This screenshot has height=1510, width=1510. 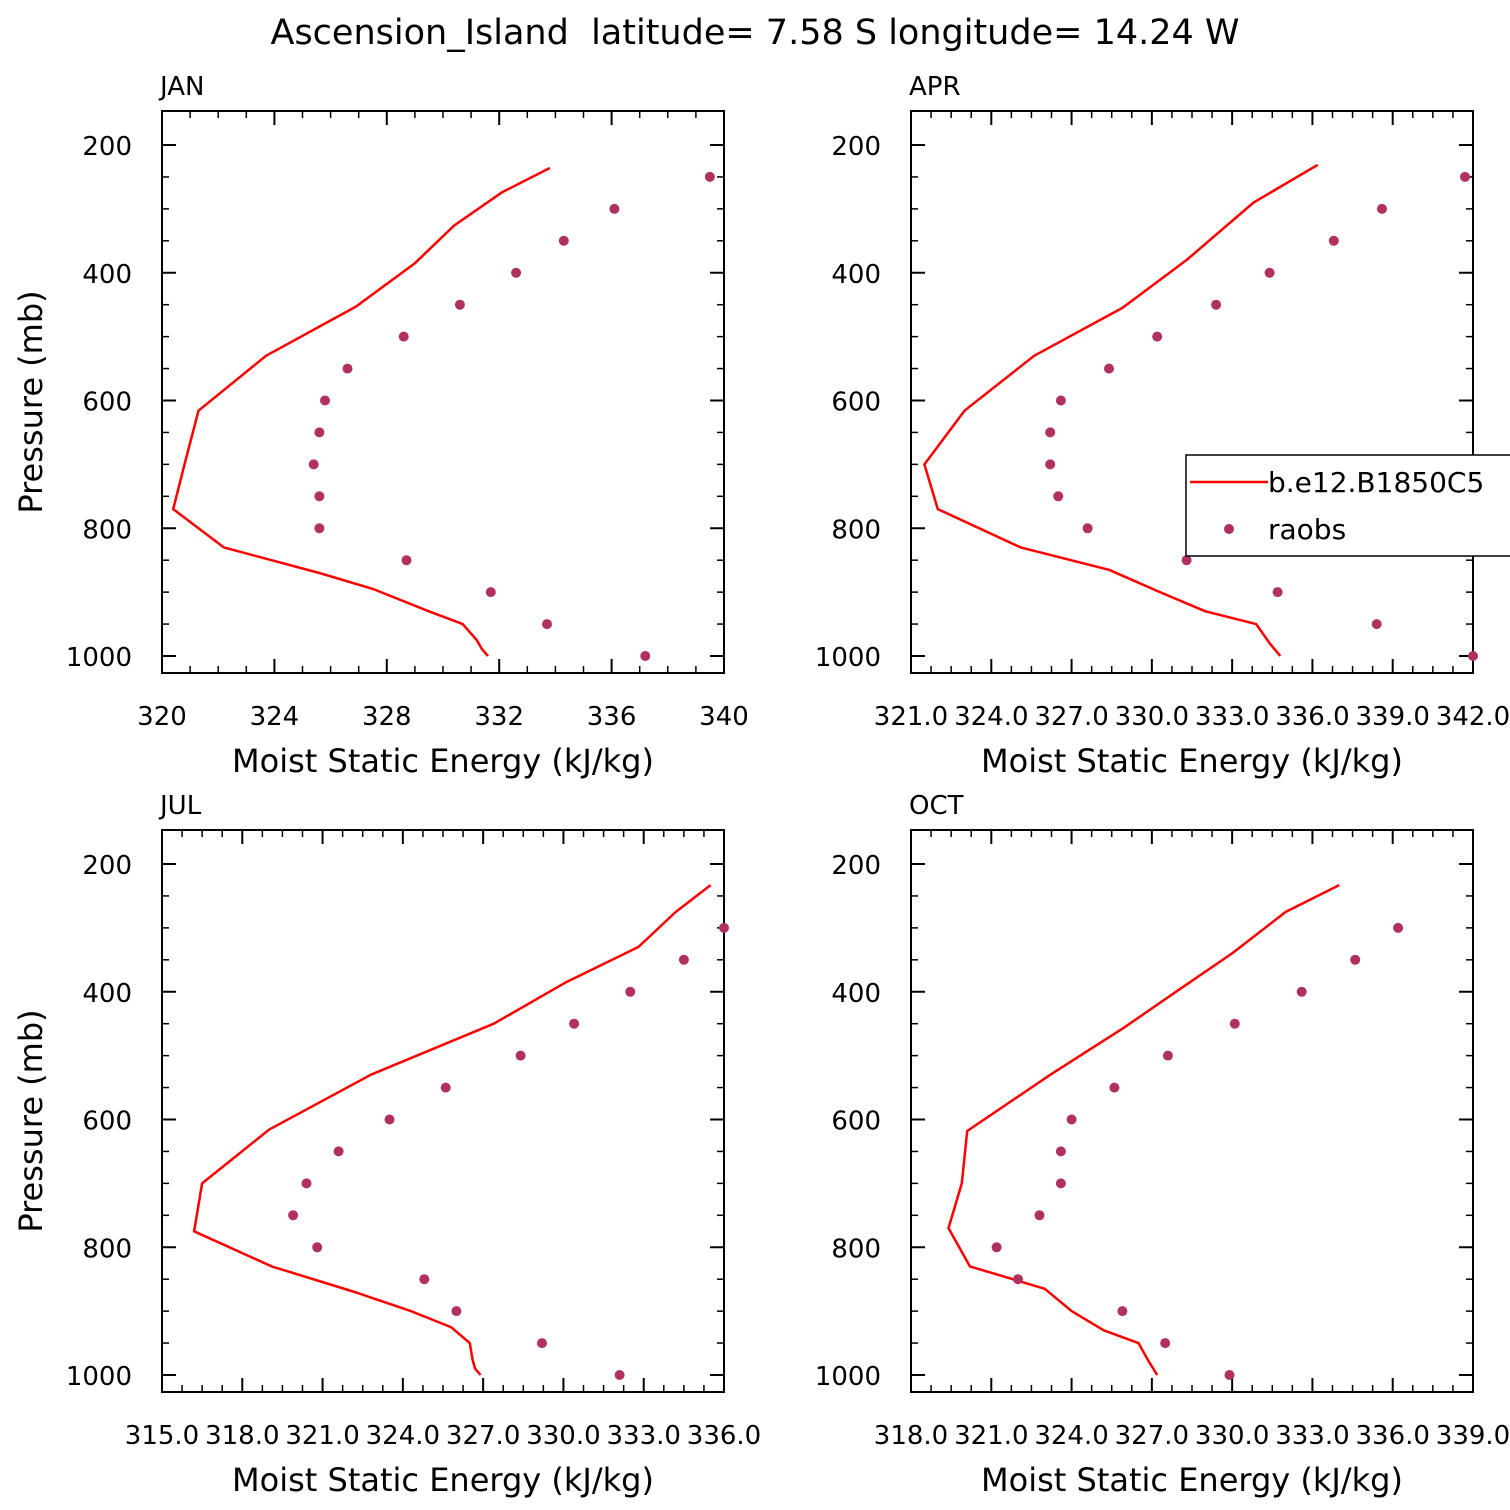 What do you see at coordinates (936, 806) in the screenshot?
I see `panel-label: OCT` at bounding box center [936, 806].